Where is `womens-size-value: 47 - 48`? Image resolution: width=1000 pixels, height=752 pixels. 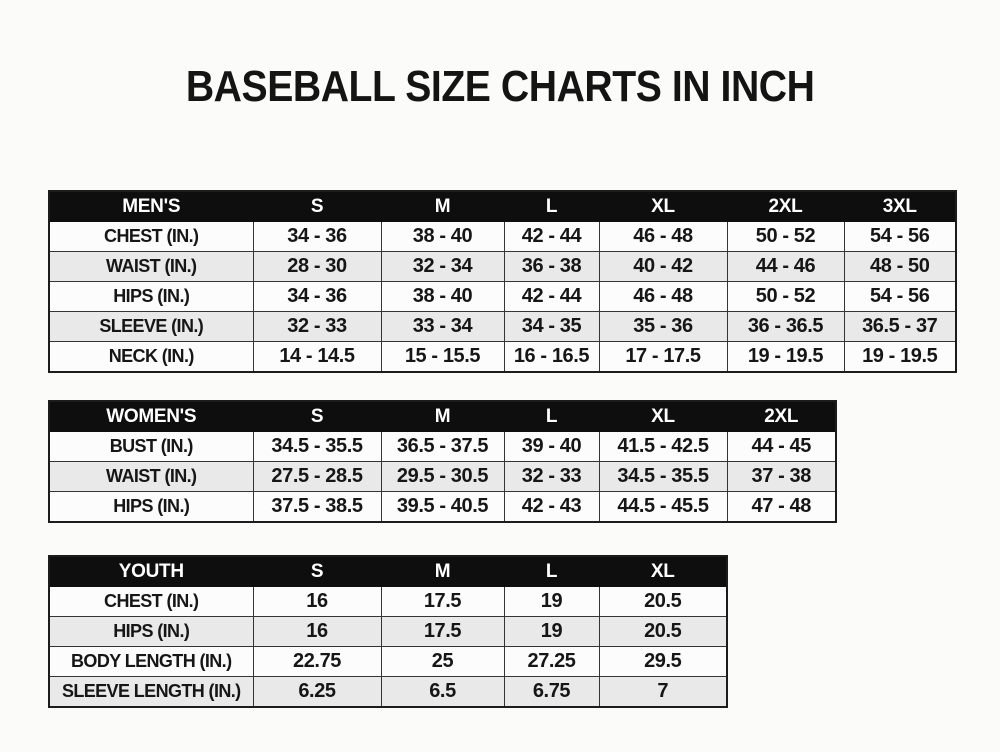 womens-size-value: 47 - 48 is located at coordinates (781, 507).